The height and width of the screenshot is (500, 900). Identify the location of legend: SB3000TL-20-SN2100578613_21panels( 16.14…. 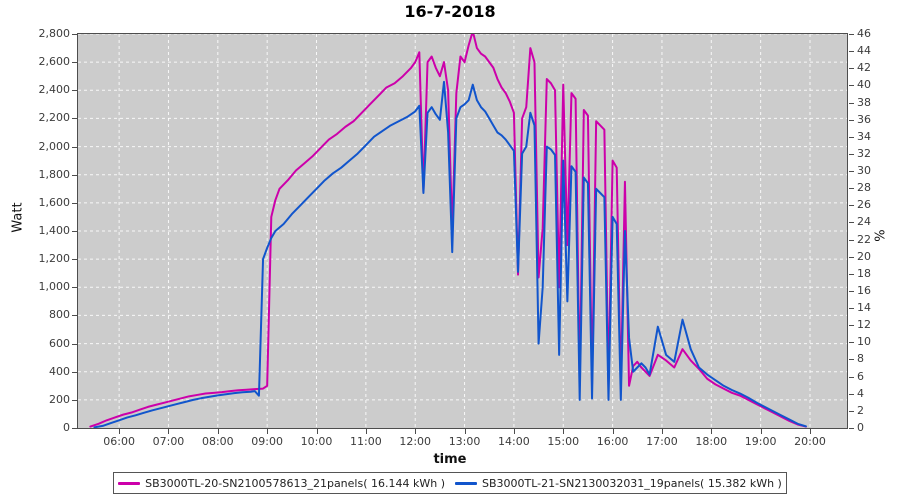
(450, 483).